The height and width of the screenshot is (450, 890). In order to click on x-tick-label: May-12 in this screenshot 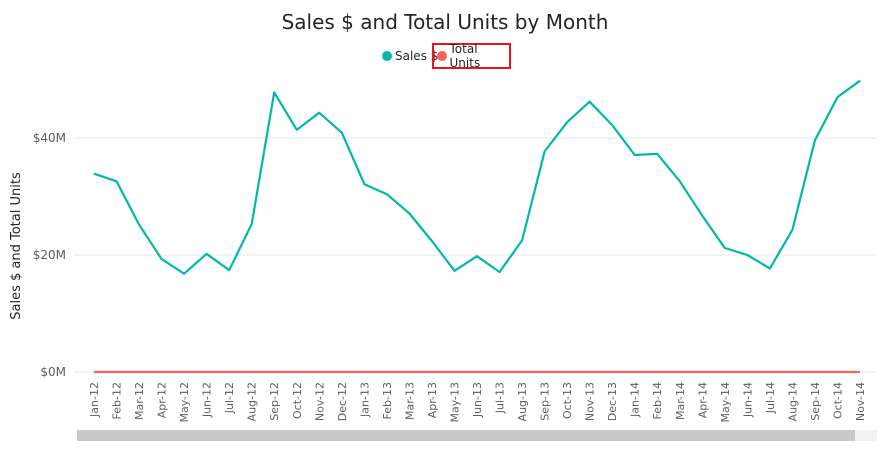, I will do `click(184, 402)`.